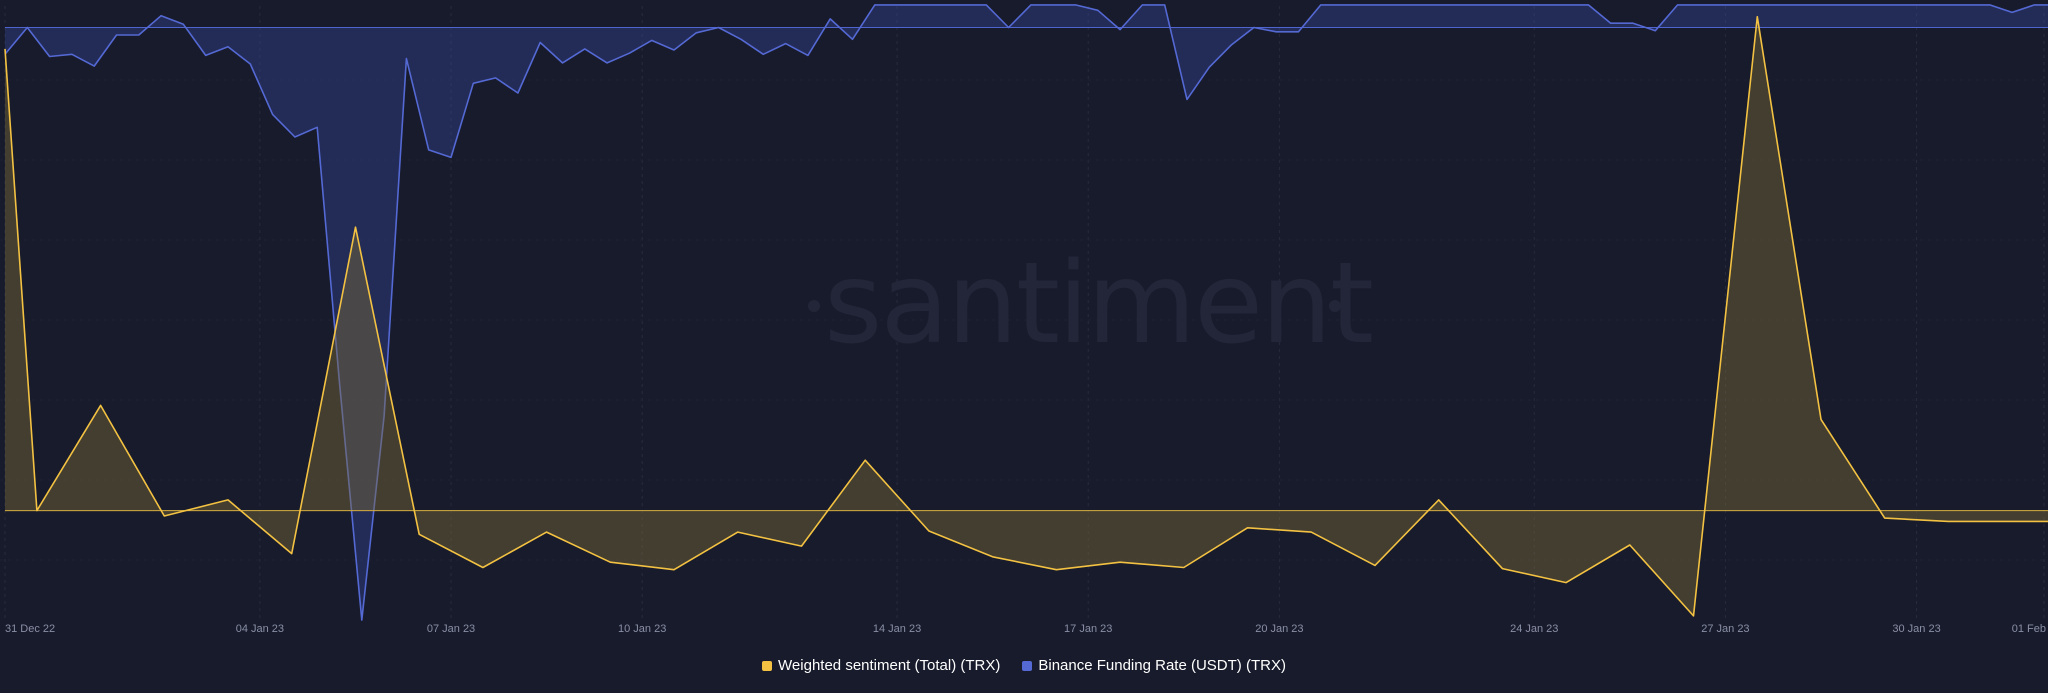  Describe the element at coordinates (881, 665) in the screenshot. I see `legend-item-sentiment: Weighted sentiment (Total) (TRX)` at that location.